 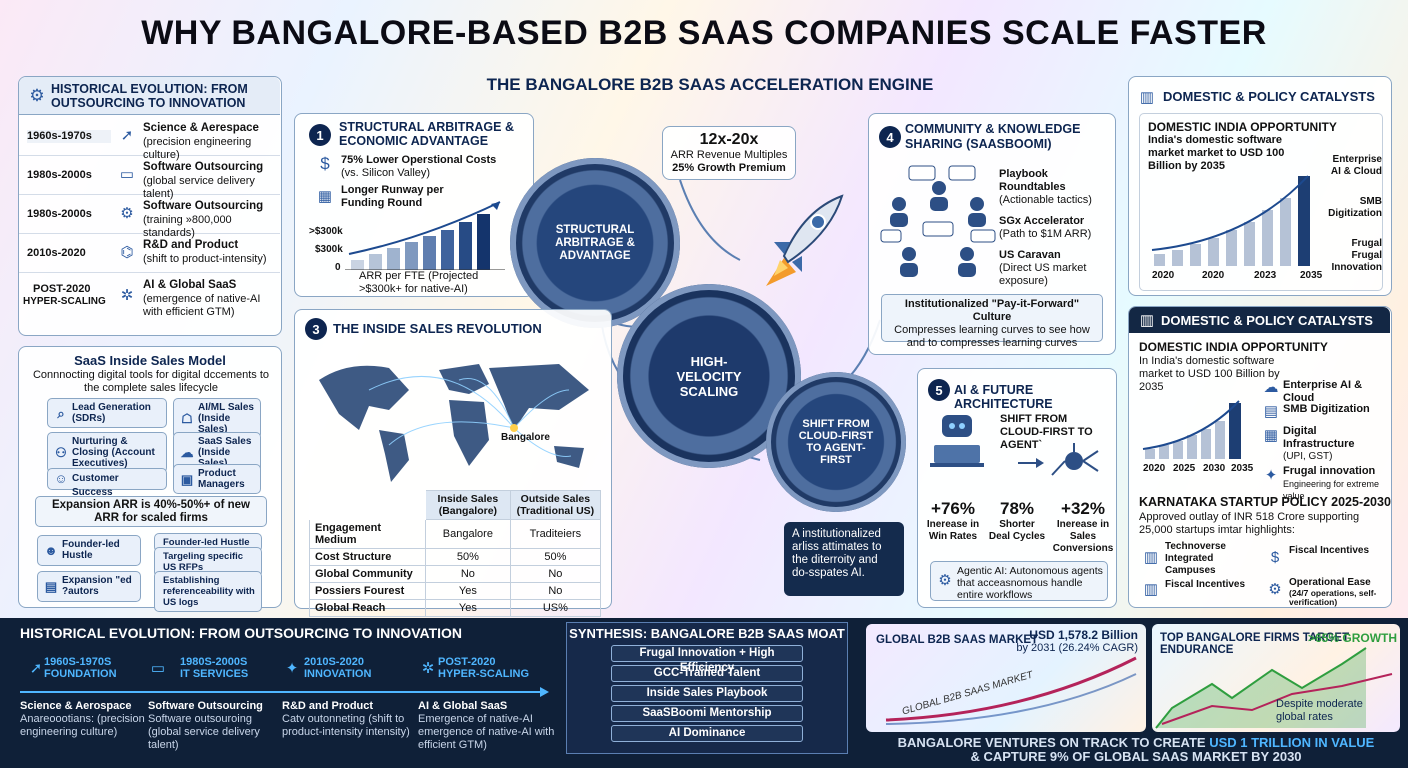 What do you see at coordinates (957, 640) in the screenshot?
I see `market-title: GLOBAL B2B SAAS MARKET` at bounding box center [957, 640].